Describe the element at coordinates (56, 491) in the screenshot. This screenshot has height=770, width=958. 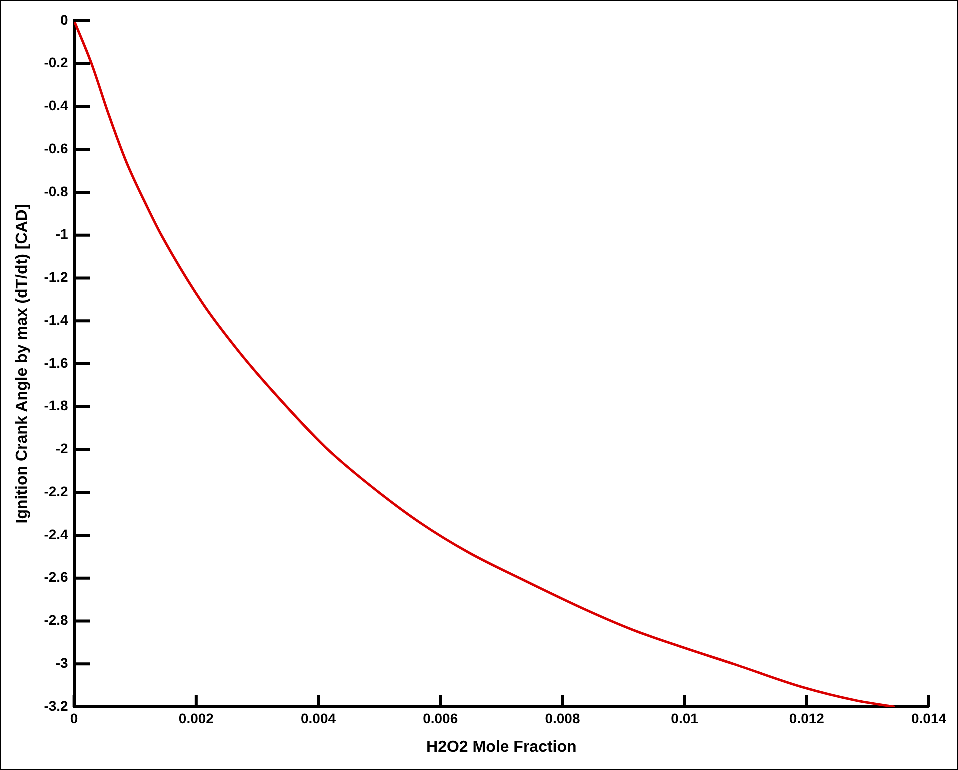
I see `y-tick-label: -2.2` at that location.